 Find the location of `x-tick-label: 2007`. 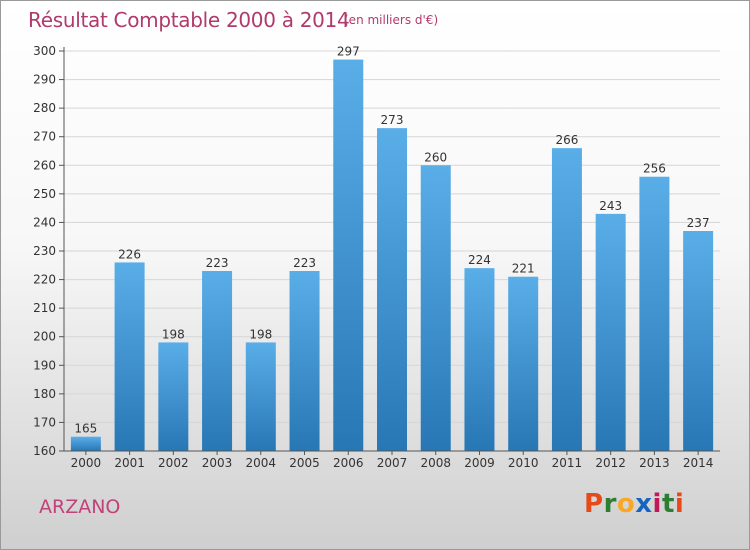

x-tick-label: 2007 is located at coordinates (392, 463).